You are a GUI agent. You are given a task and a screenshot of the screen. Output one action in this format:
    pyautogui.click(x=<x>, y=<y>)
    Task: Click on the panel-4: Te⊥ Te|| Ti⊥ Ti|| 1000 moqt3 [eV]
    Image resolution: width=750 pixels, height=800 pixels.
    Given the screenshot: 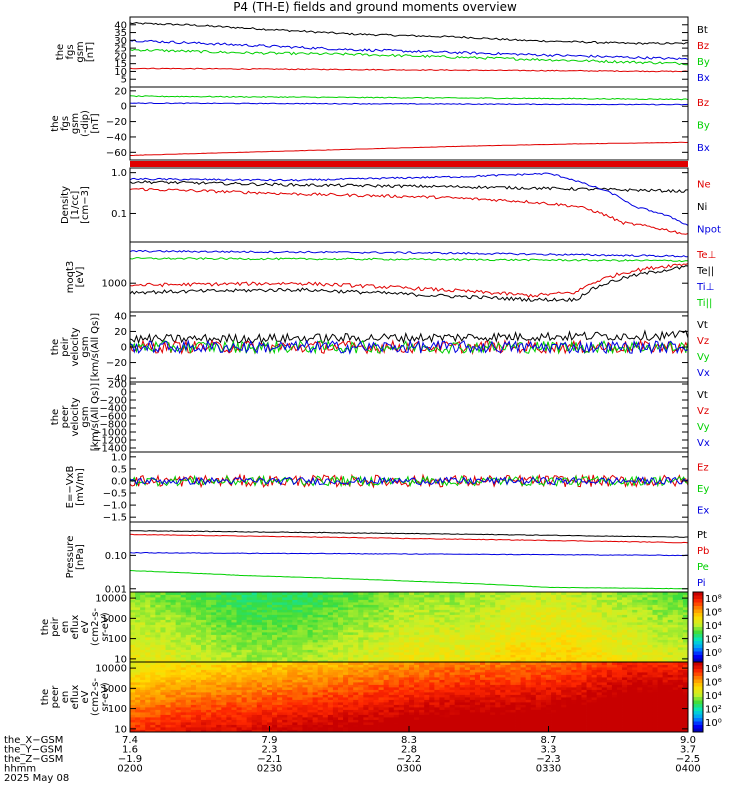 What is the action you would take?
    pyautogui.click(x=390, y=277)
    